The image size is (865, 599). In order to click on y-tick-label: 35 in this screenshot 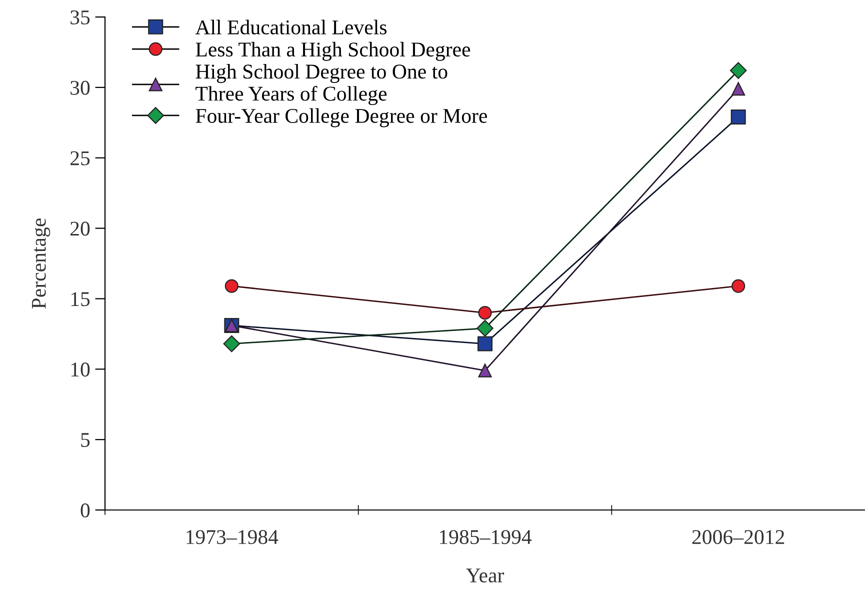, I will do `click(80, 17)`.